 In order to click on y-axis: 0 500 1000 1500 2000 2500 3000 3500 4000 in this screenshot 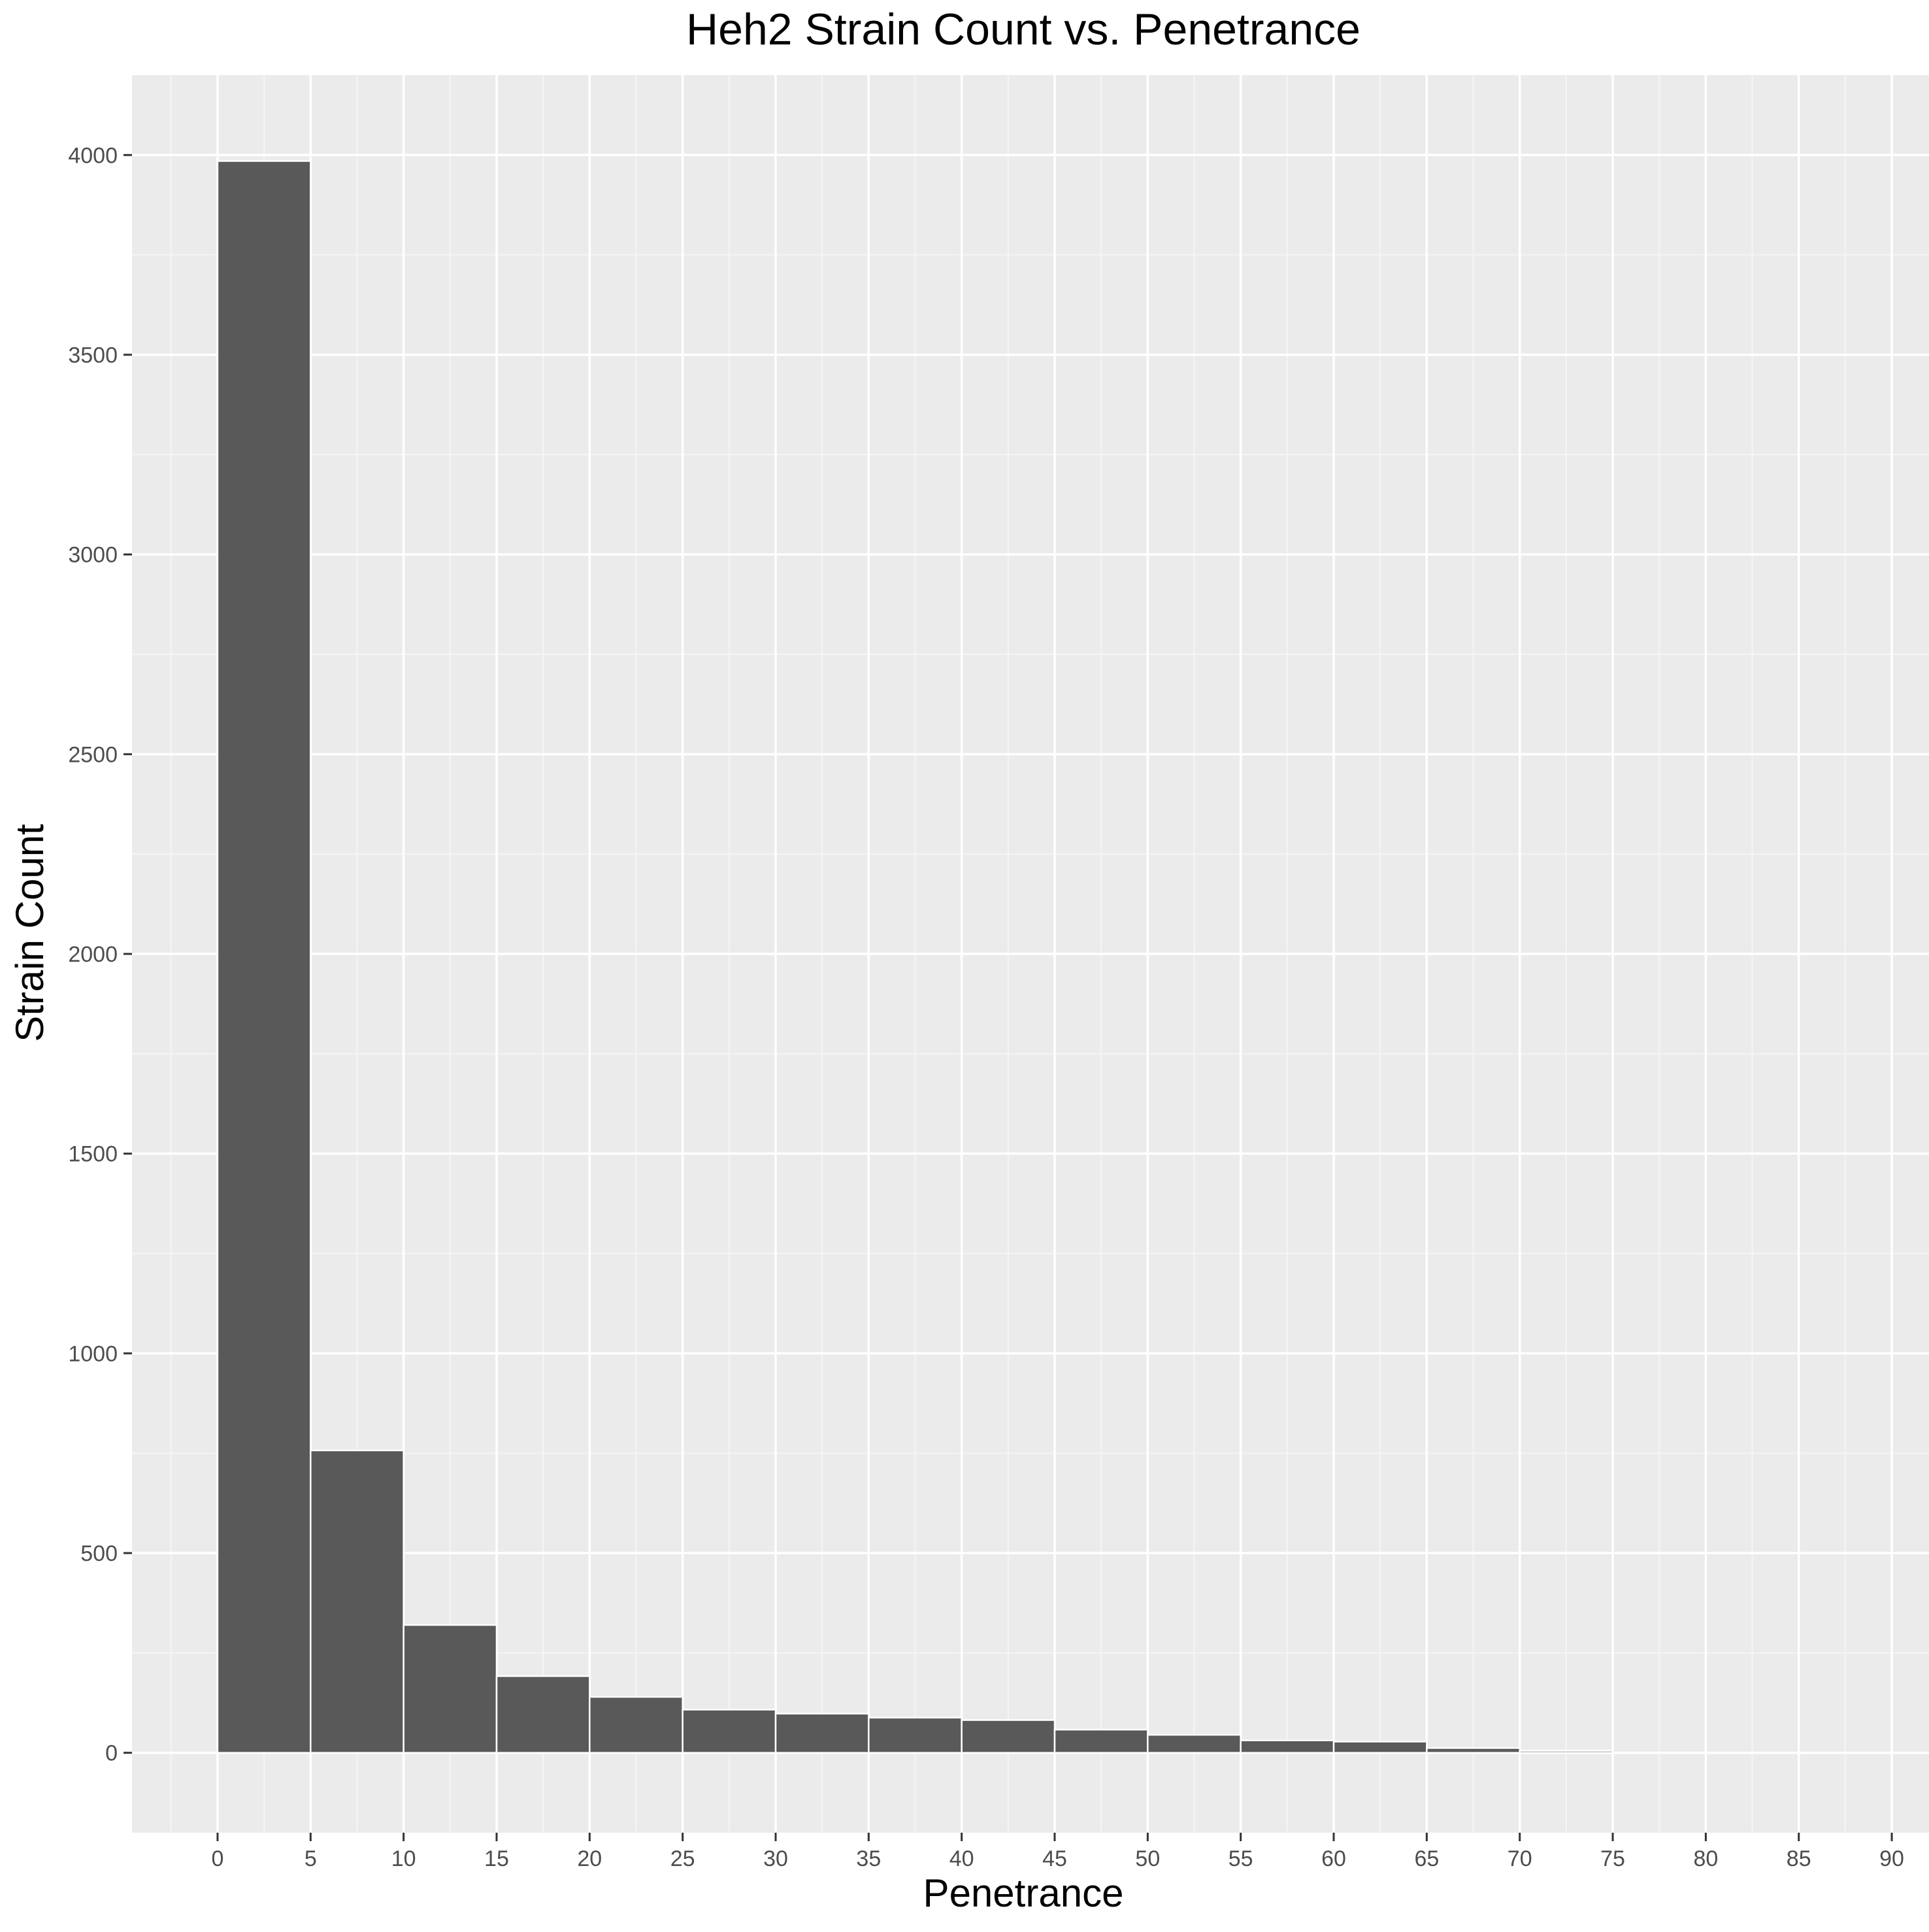, I will do `click(100, 954)`.